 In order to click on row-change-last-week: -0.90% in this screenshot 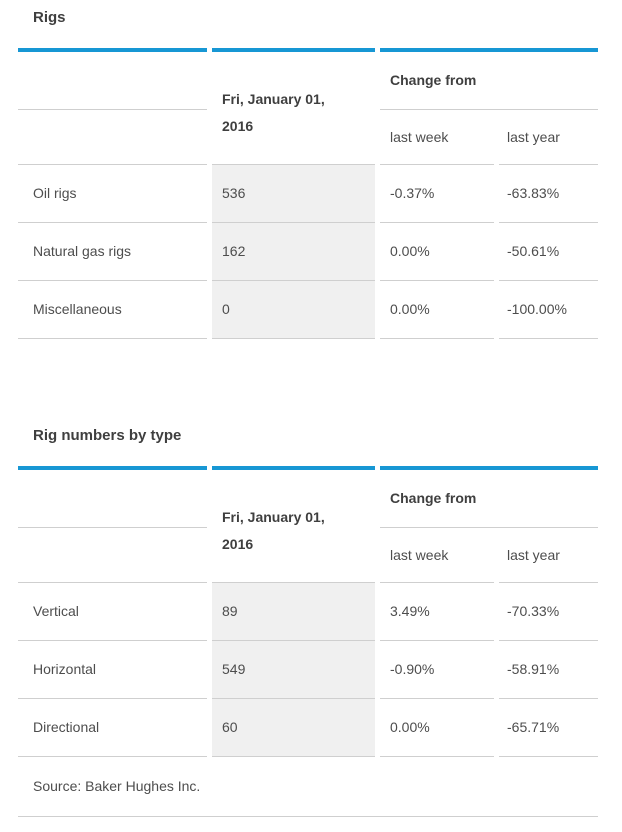, I will do `click(437, 670)`.